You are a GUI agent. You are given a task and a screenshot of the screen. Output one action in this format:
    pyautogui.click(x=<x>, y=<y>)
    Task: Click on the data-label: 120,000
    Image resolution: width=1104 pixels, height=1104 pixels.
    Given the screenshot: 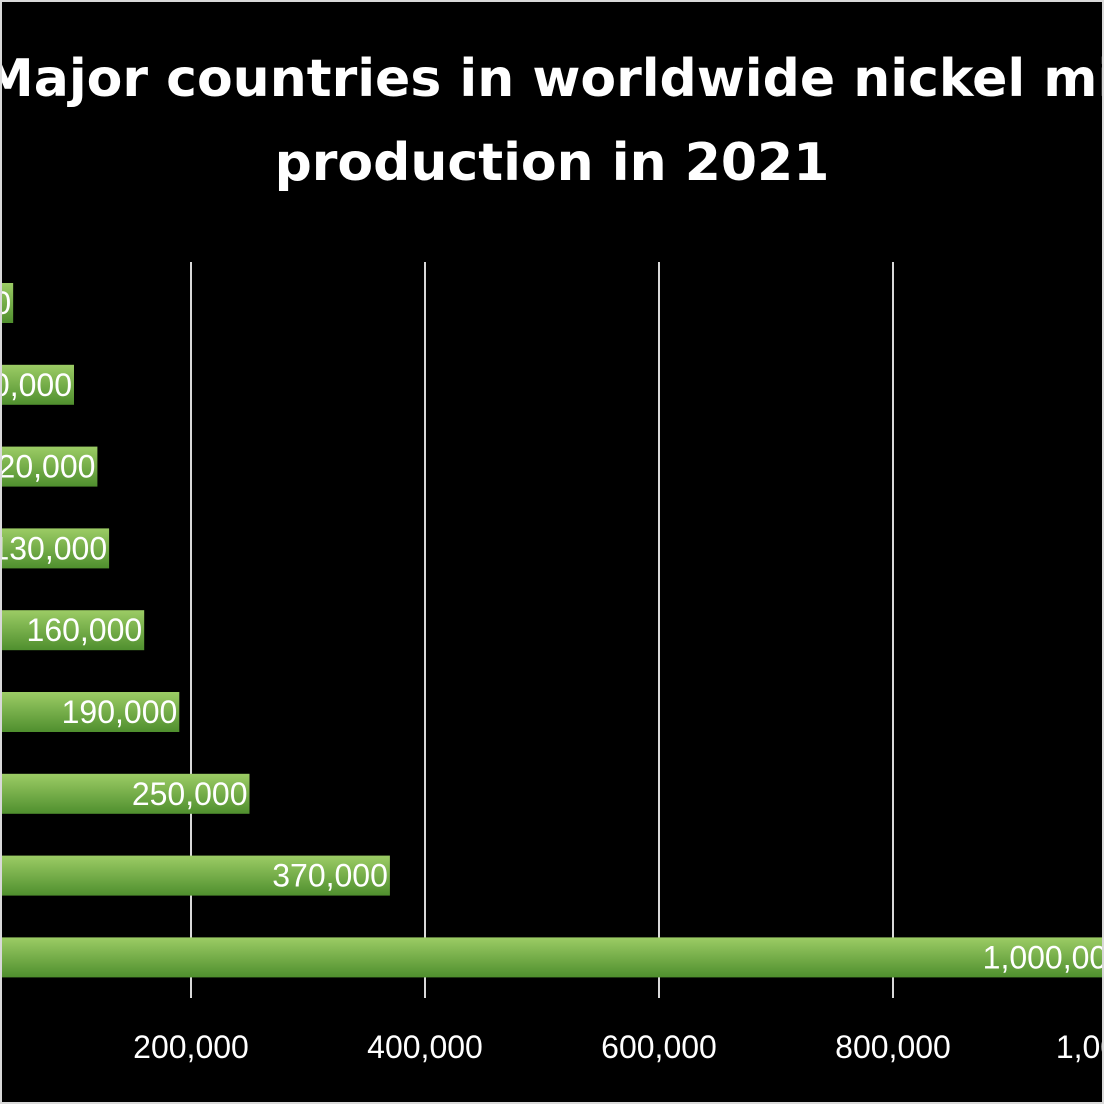 What is the action you would take?
    pyautogui.click(x=48, y=467)
    